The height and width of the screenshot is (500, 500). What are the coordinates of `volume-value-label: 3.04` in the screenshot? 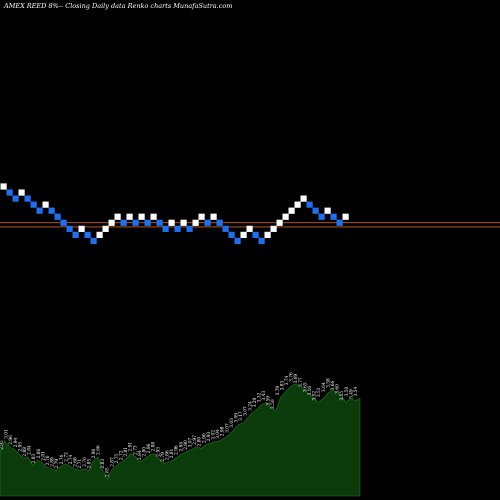 It's located at (218, 434).